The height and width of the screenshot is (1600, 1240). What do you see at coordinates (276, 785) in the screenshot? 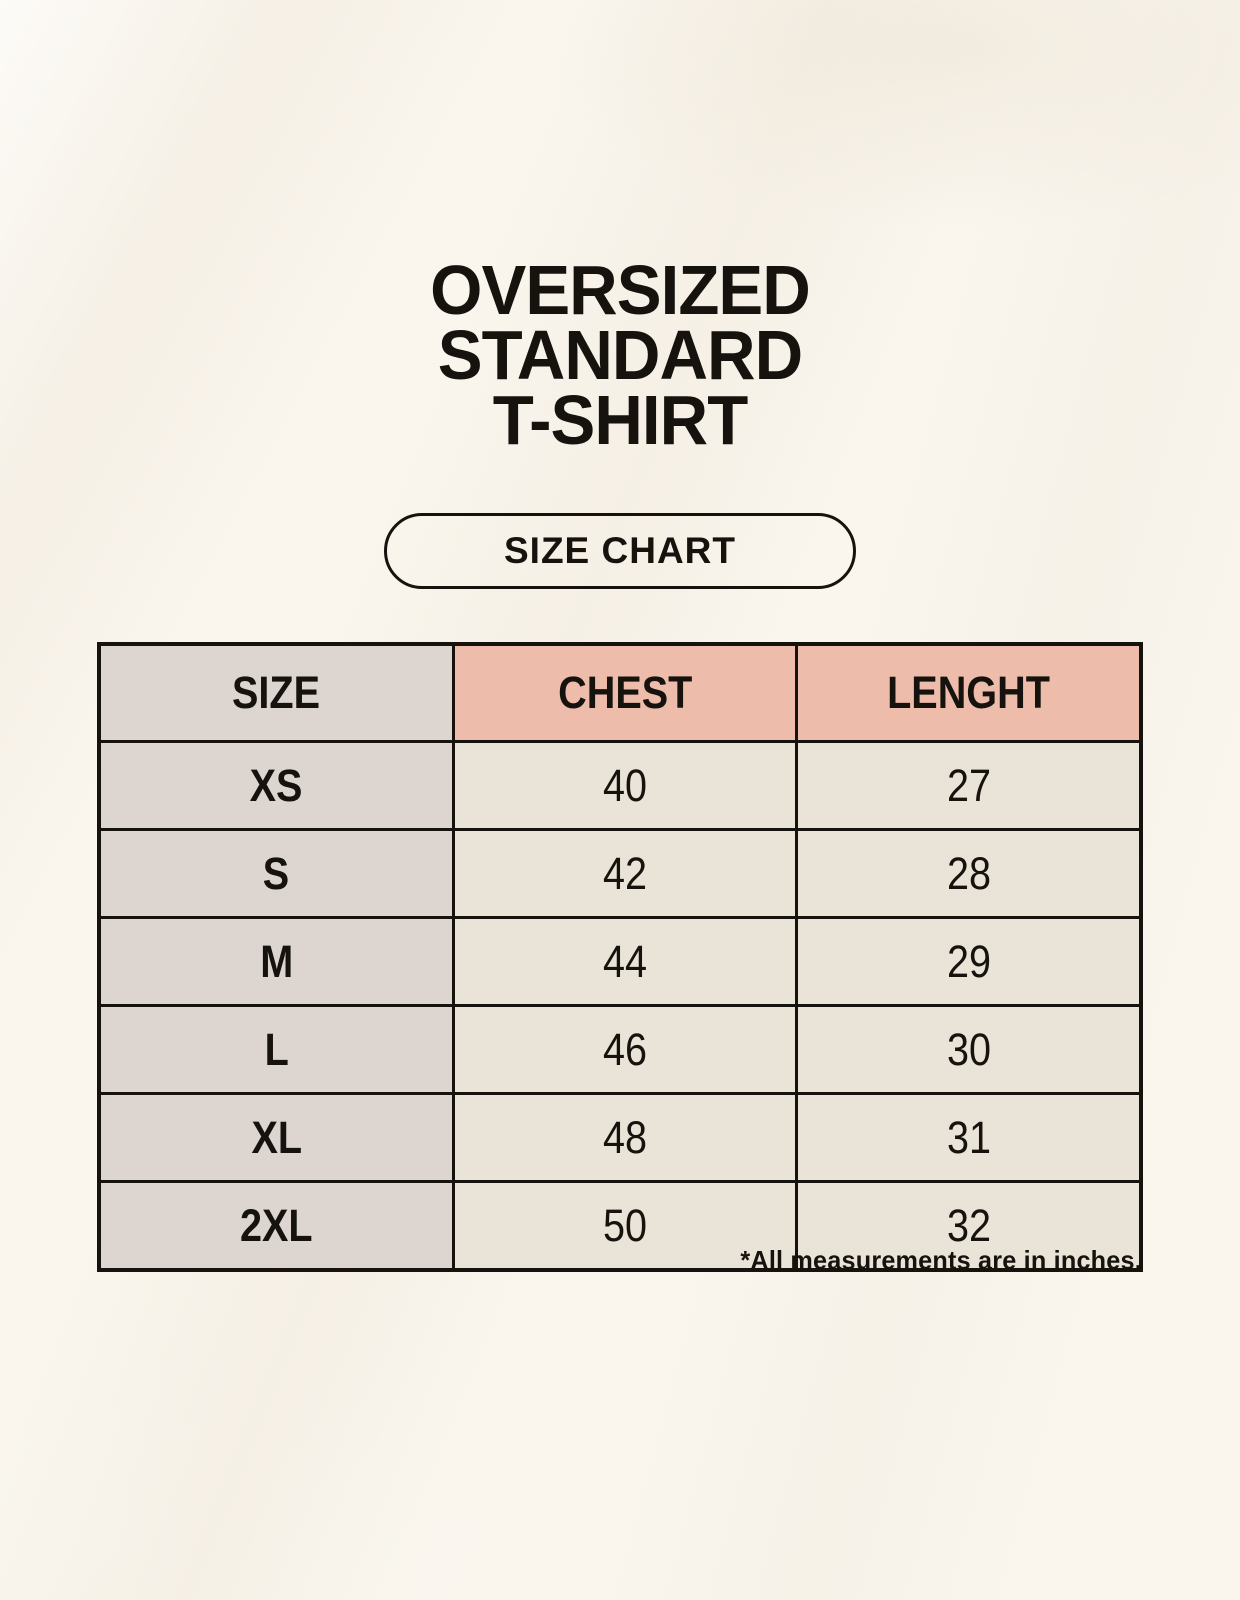
I see `size-cell: XS` at bounding box center [276, 785].